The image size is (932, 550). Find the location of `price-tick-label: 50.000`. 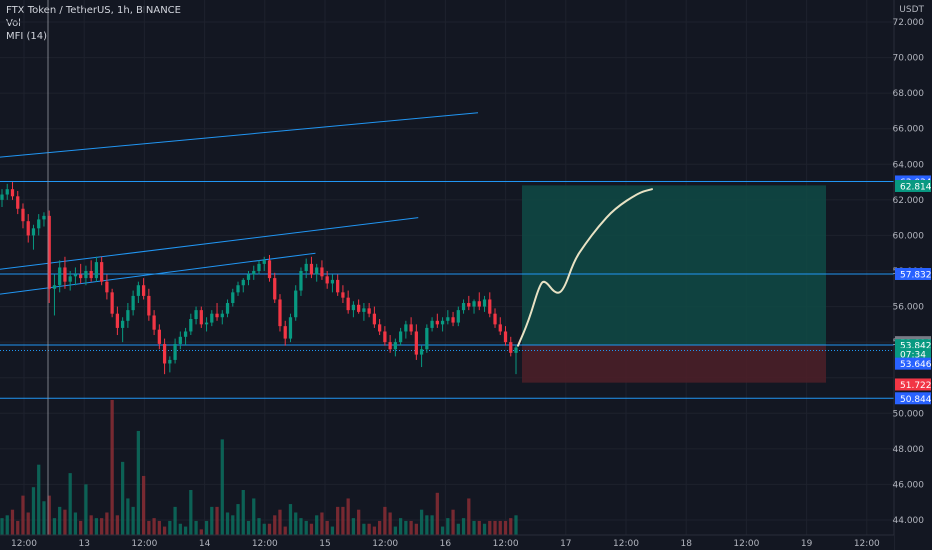

price-tick-label: 50.000 is located at coordinates (909, 414).